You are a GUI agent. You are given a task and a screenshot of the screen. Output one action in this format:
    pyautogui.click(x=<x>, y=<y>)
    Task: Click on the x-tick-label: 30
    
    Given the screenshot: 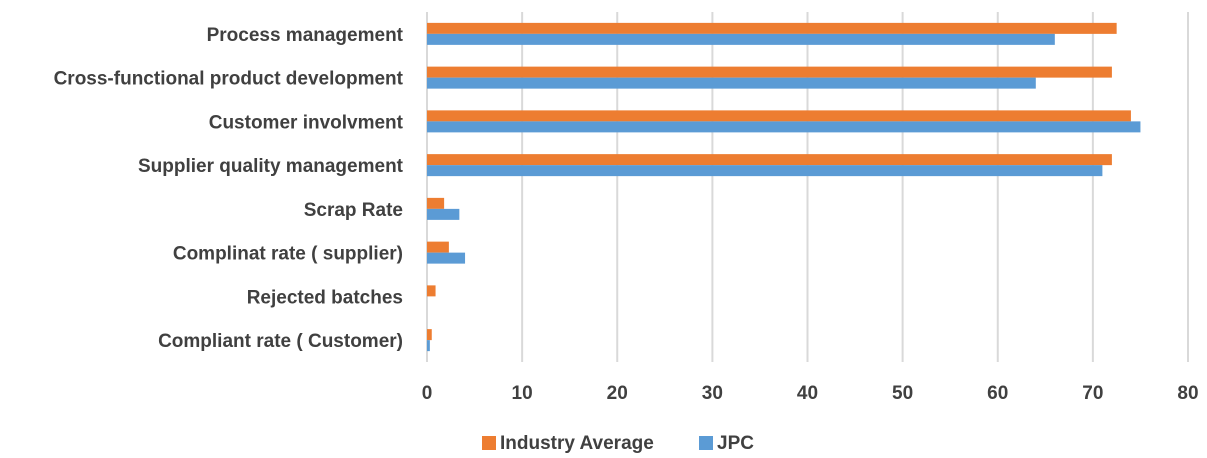 What is the action you would take?
    pyautogui.click(x=712, y=393)
    